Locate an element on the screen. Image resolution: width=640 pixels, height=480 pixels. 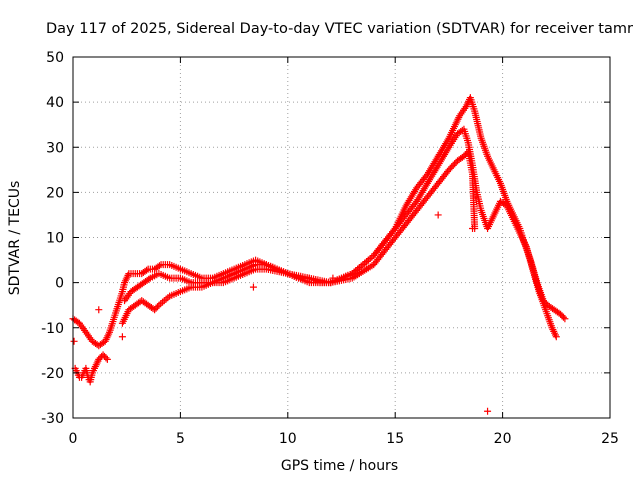
x-tick-label: 5 is located at coordinates (180, 439).